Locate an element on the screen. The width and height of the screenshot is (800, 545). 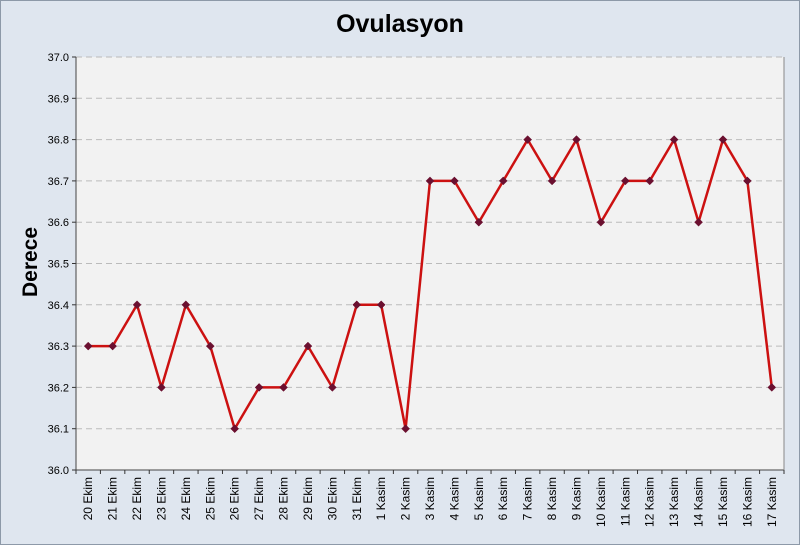
y-tick-label: 36.1 is located at coordinates (58, 430).